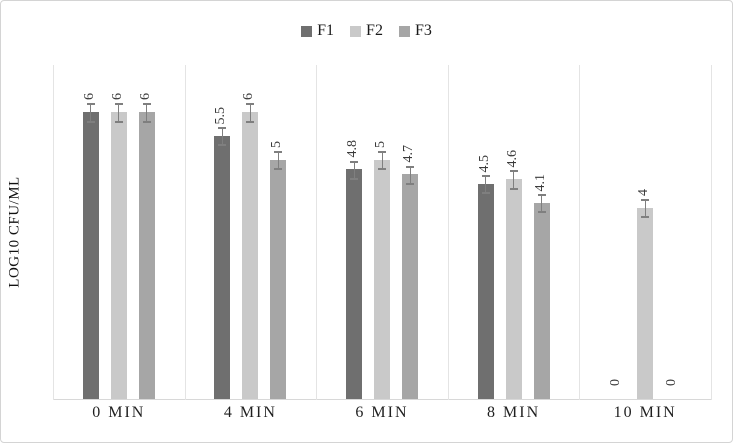  Describe the element at coordinates (512, 158) in the screenshot. I see `bar-value-label: 4.6` at that location.